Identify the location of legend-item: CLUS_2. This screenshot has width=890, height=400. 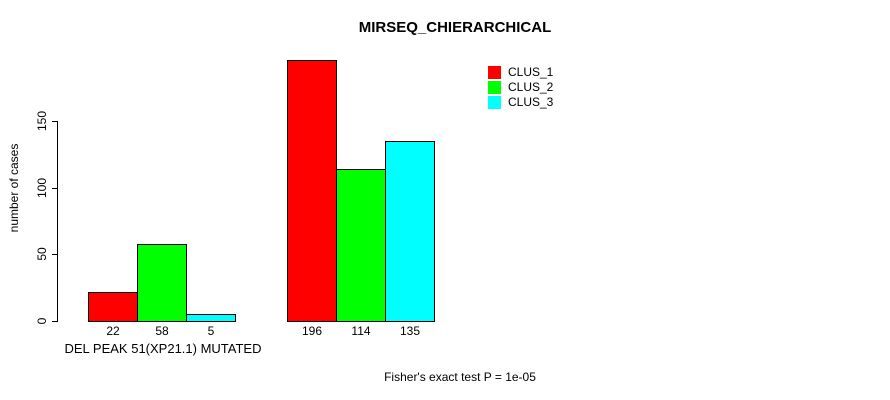
(520, 87).